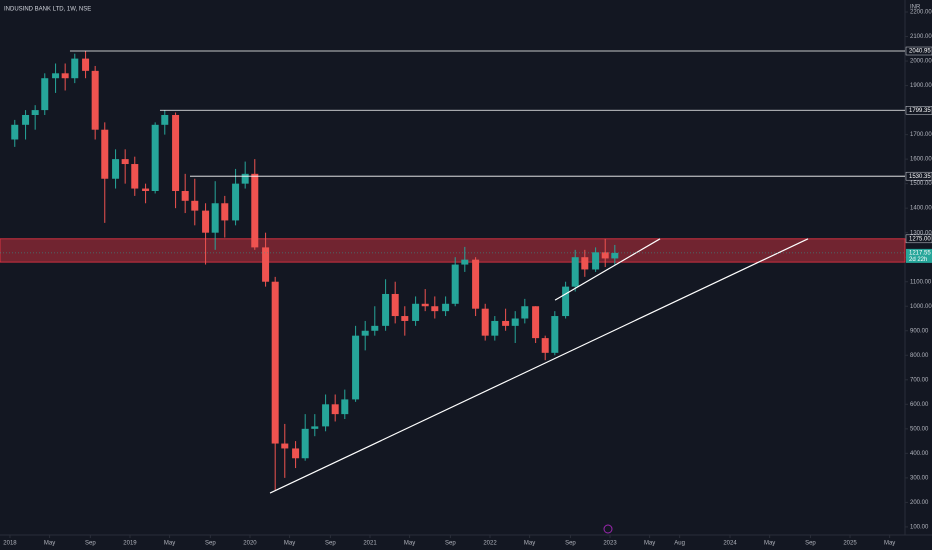 The image size is (932, 550). I want to click on y-tick-label: 600.00, so click(919, 405).